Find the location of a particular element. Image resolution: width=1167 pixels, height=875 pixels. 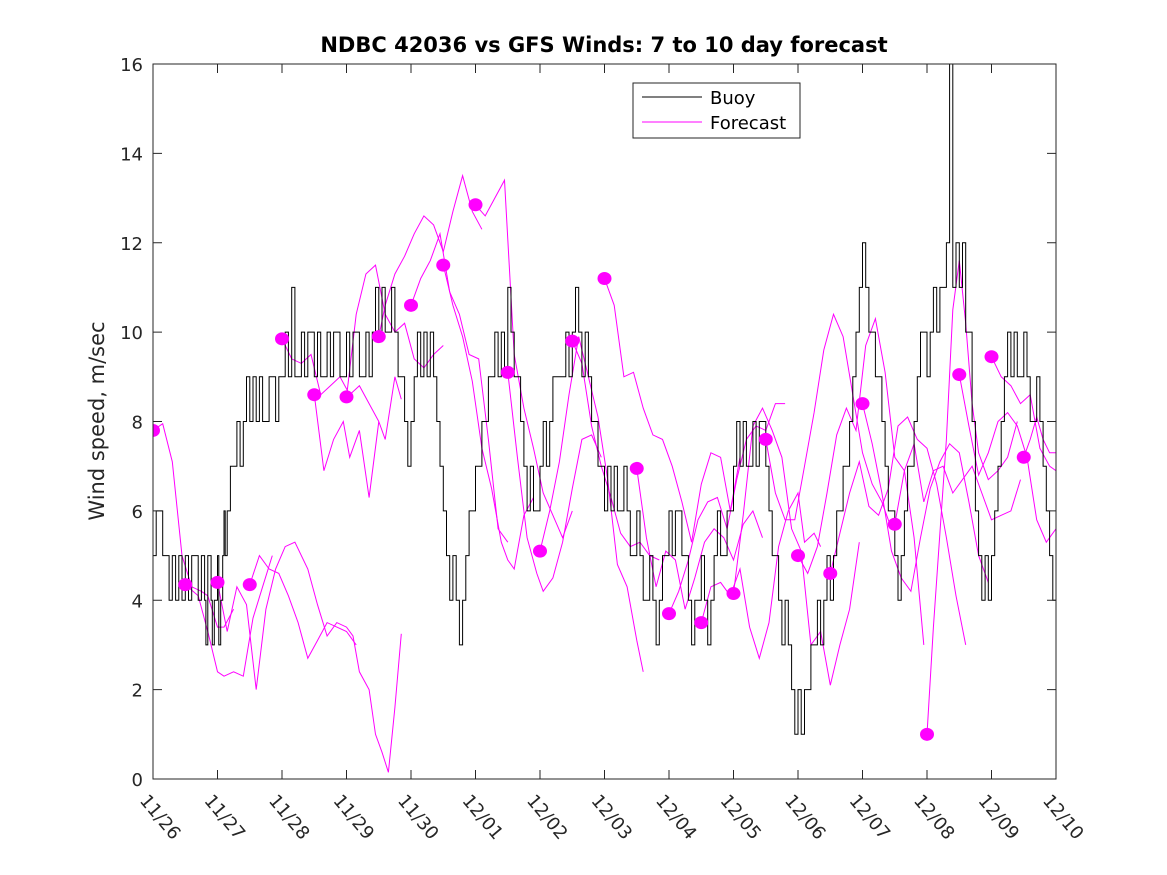

y-tick-label: 12 is located at coordinates (131, 244).